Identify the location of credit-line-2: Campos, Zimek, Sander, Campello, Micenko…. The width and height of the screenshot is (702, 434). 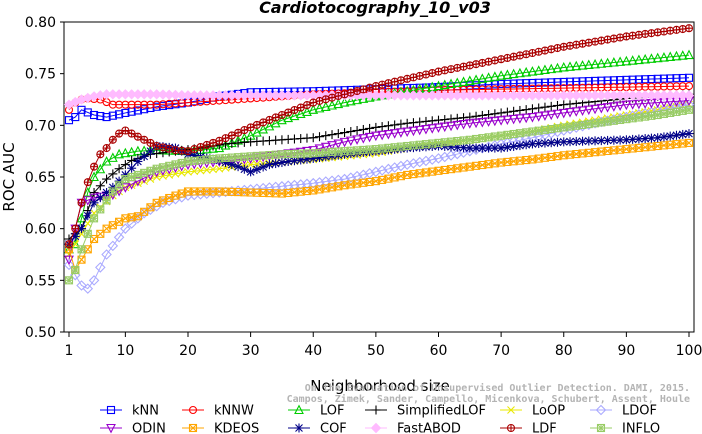
(488, 399).